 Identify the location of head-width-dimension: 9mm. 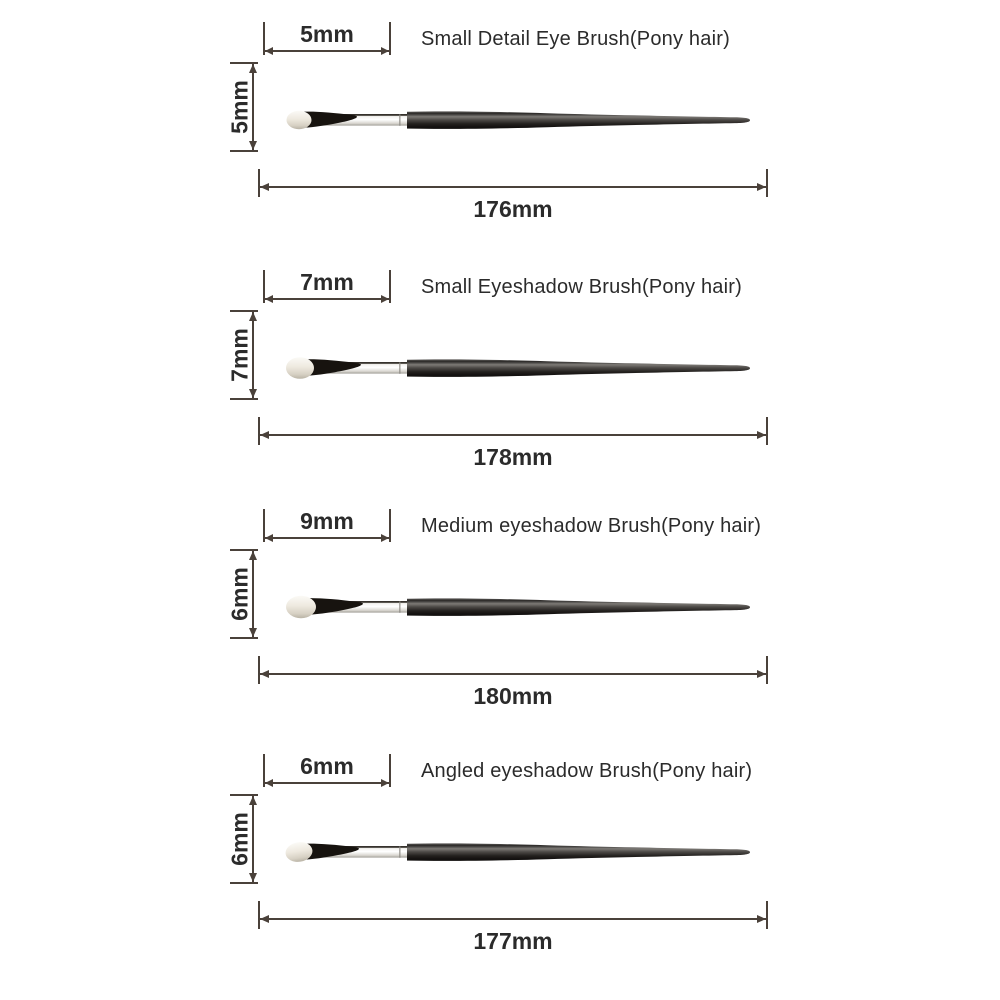
(327, 524).